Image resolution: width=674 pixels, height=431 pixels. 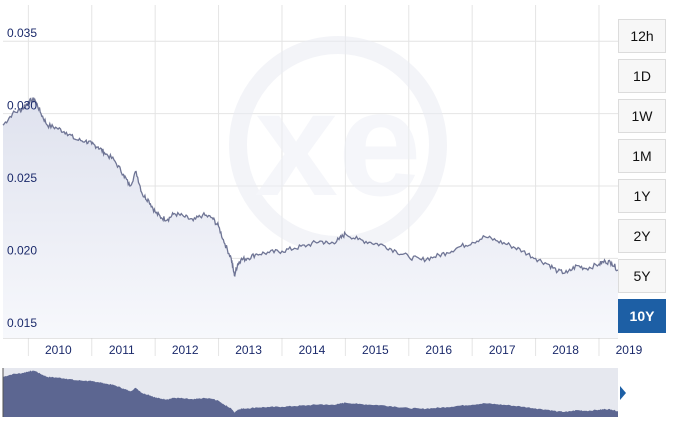 What do you see at coordinates (642, 76) in the screenshot?
I see `range-button-1d: 1D` at bounding box center [642, 76].